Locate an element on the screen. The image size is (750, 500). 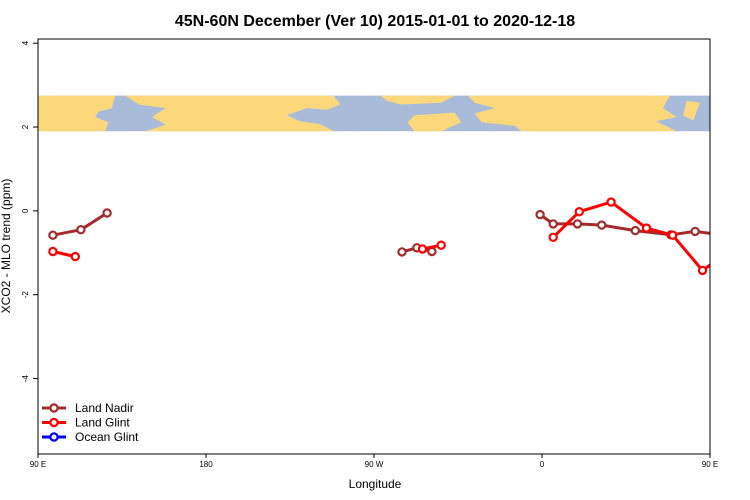
series-line is located at coordinates (631, 236).